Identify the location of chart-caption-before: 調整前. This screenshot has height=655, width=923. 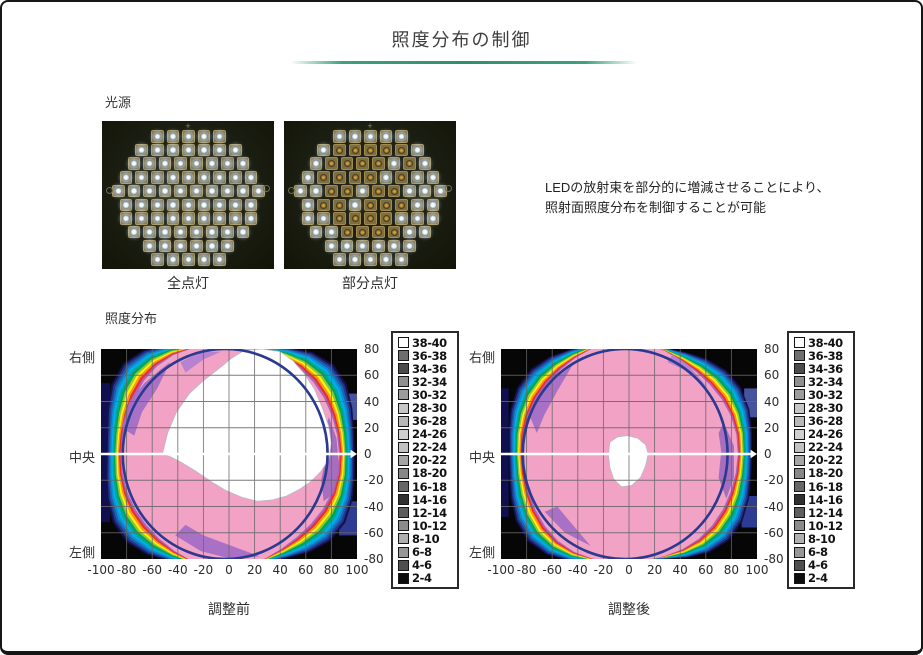
(229, 609).